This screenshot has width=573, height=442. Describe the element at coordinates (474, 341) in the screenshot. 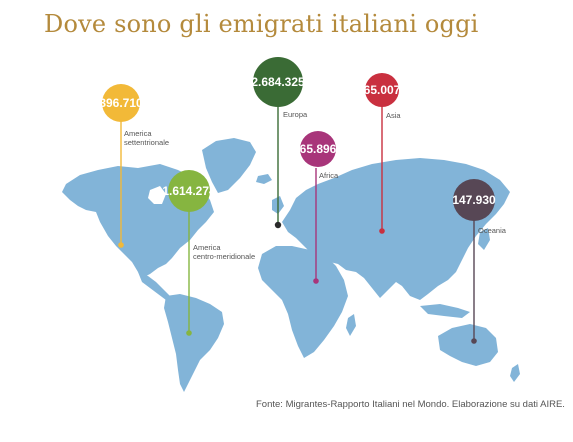

I see `oceania-dot` at that location.